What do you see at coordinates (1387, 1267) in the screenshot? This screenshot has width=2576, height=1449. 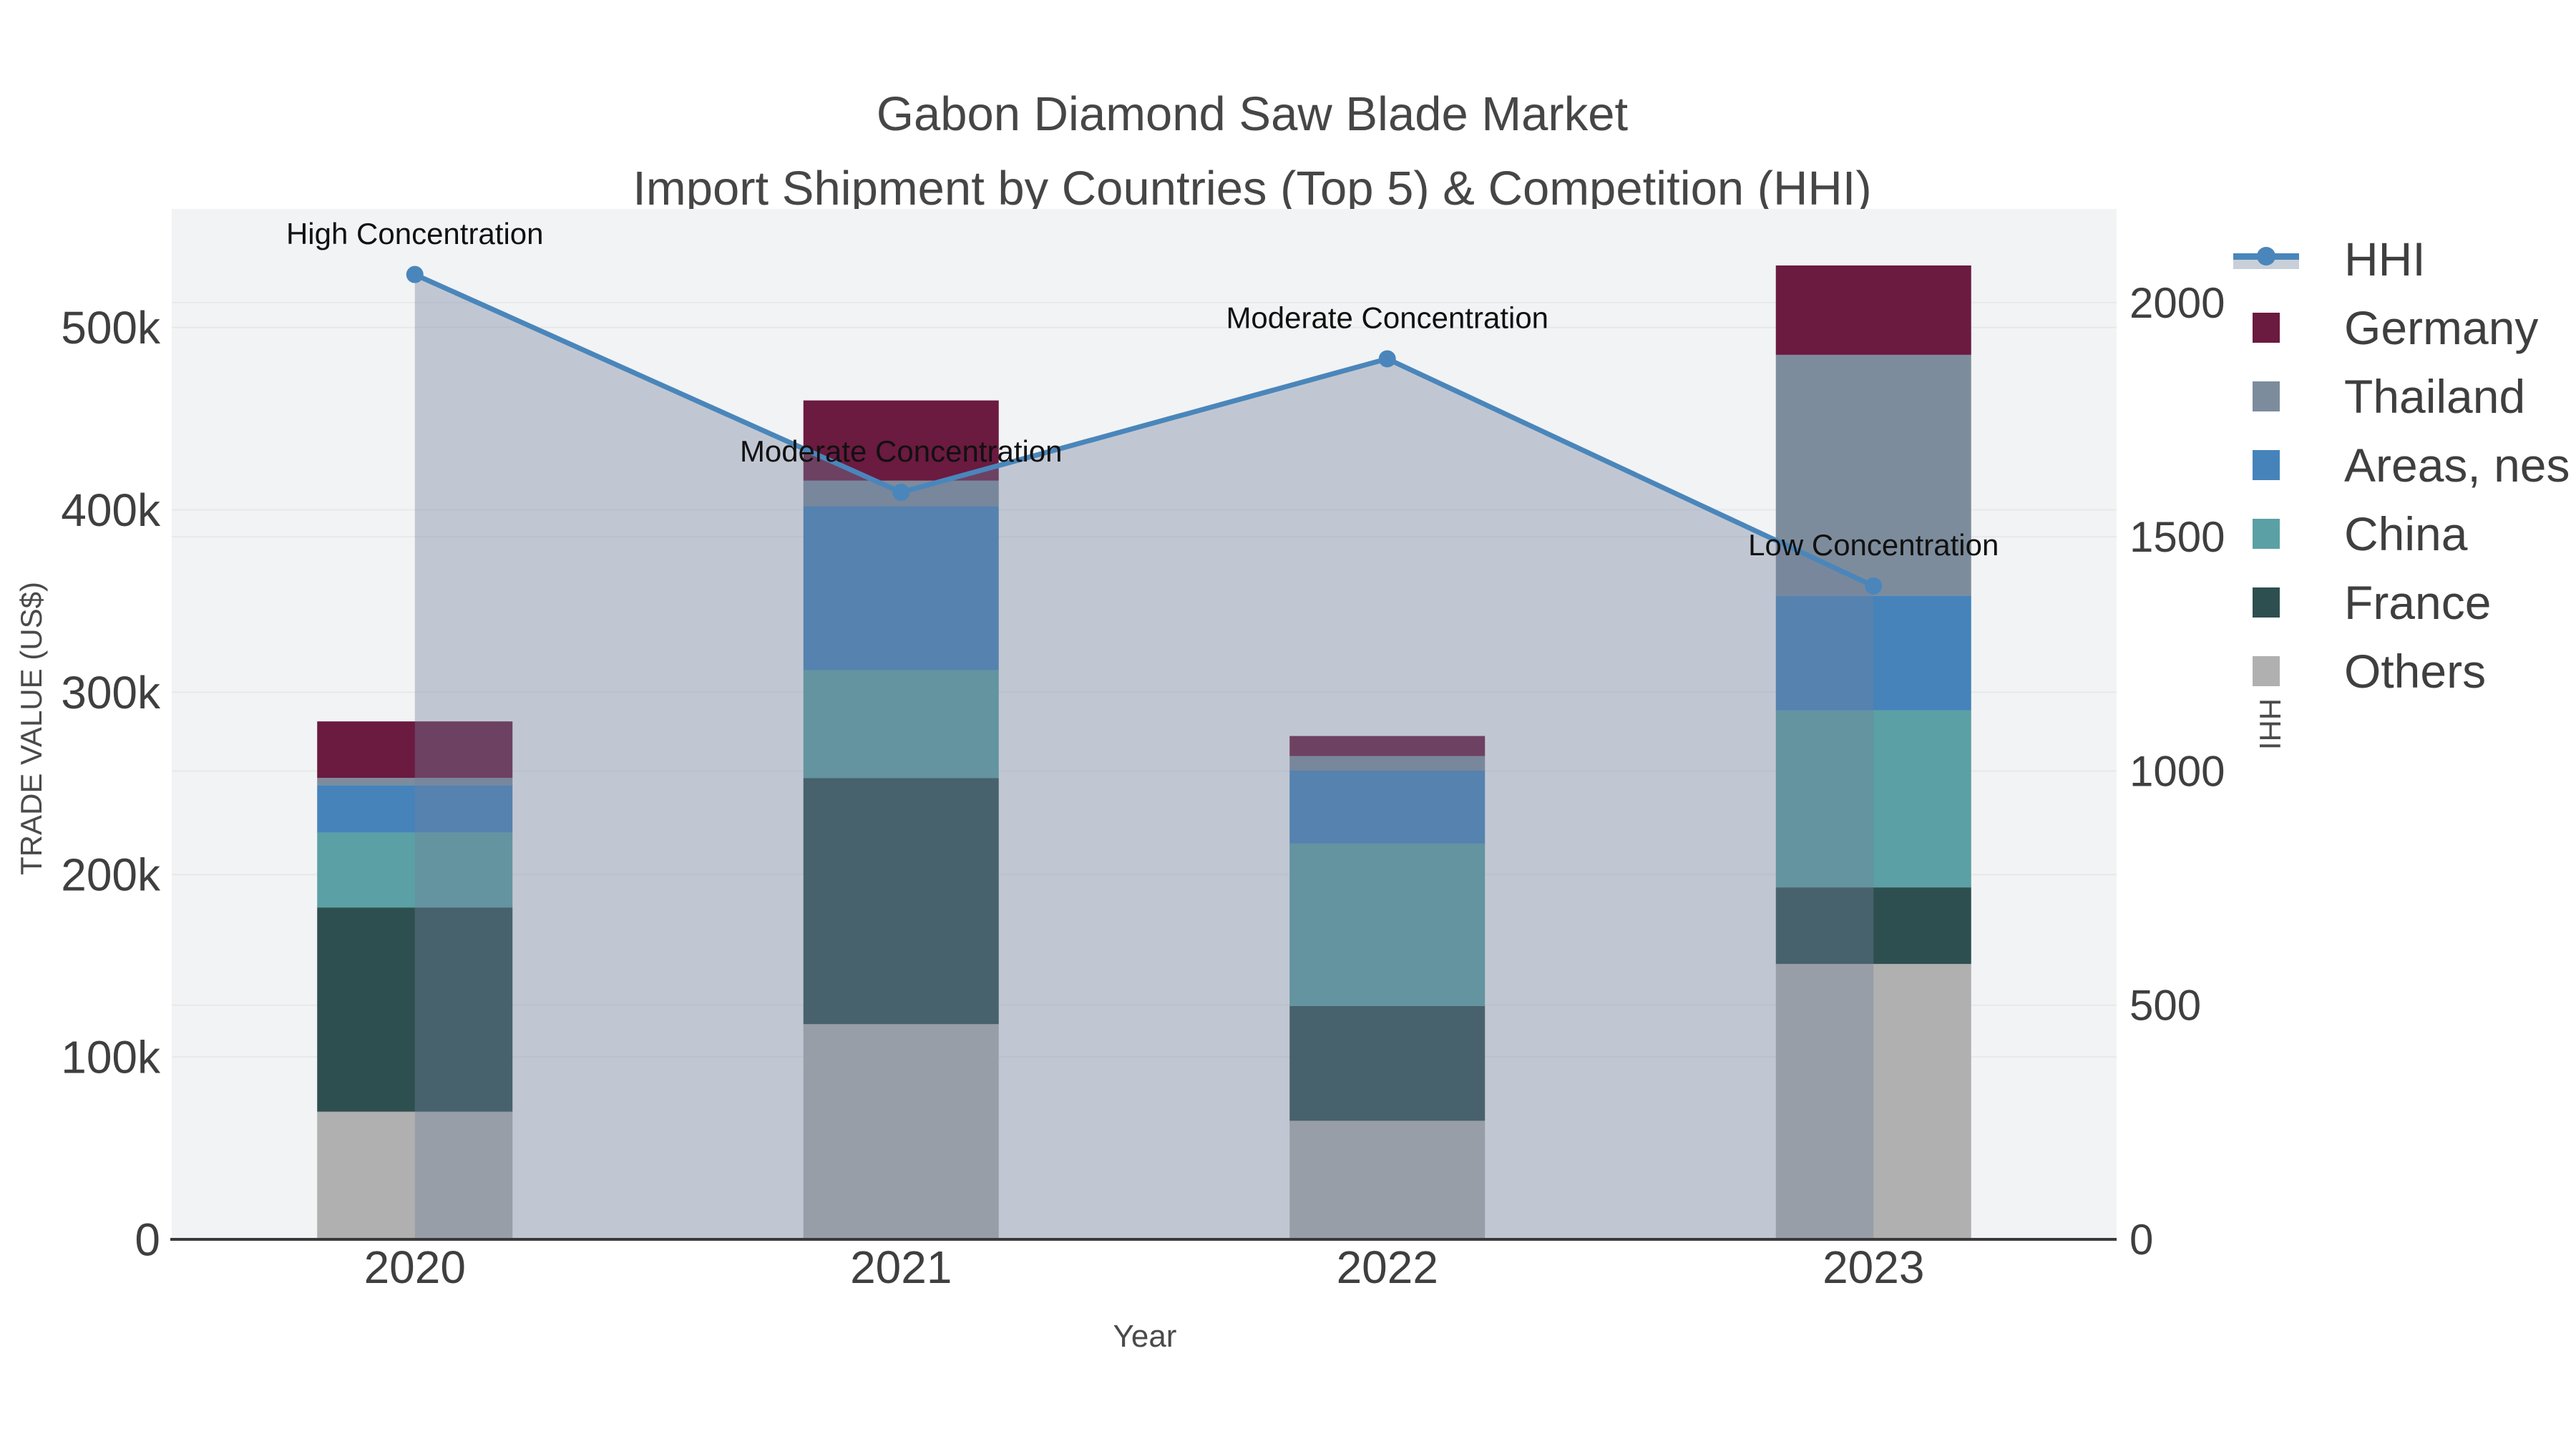 I see `x-tick-2022: 2022` at bounding box center [1387, 1267].